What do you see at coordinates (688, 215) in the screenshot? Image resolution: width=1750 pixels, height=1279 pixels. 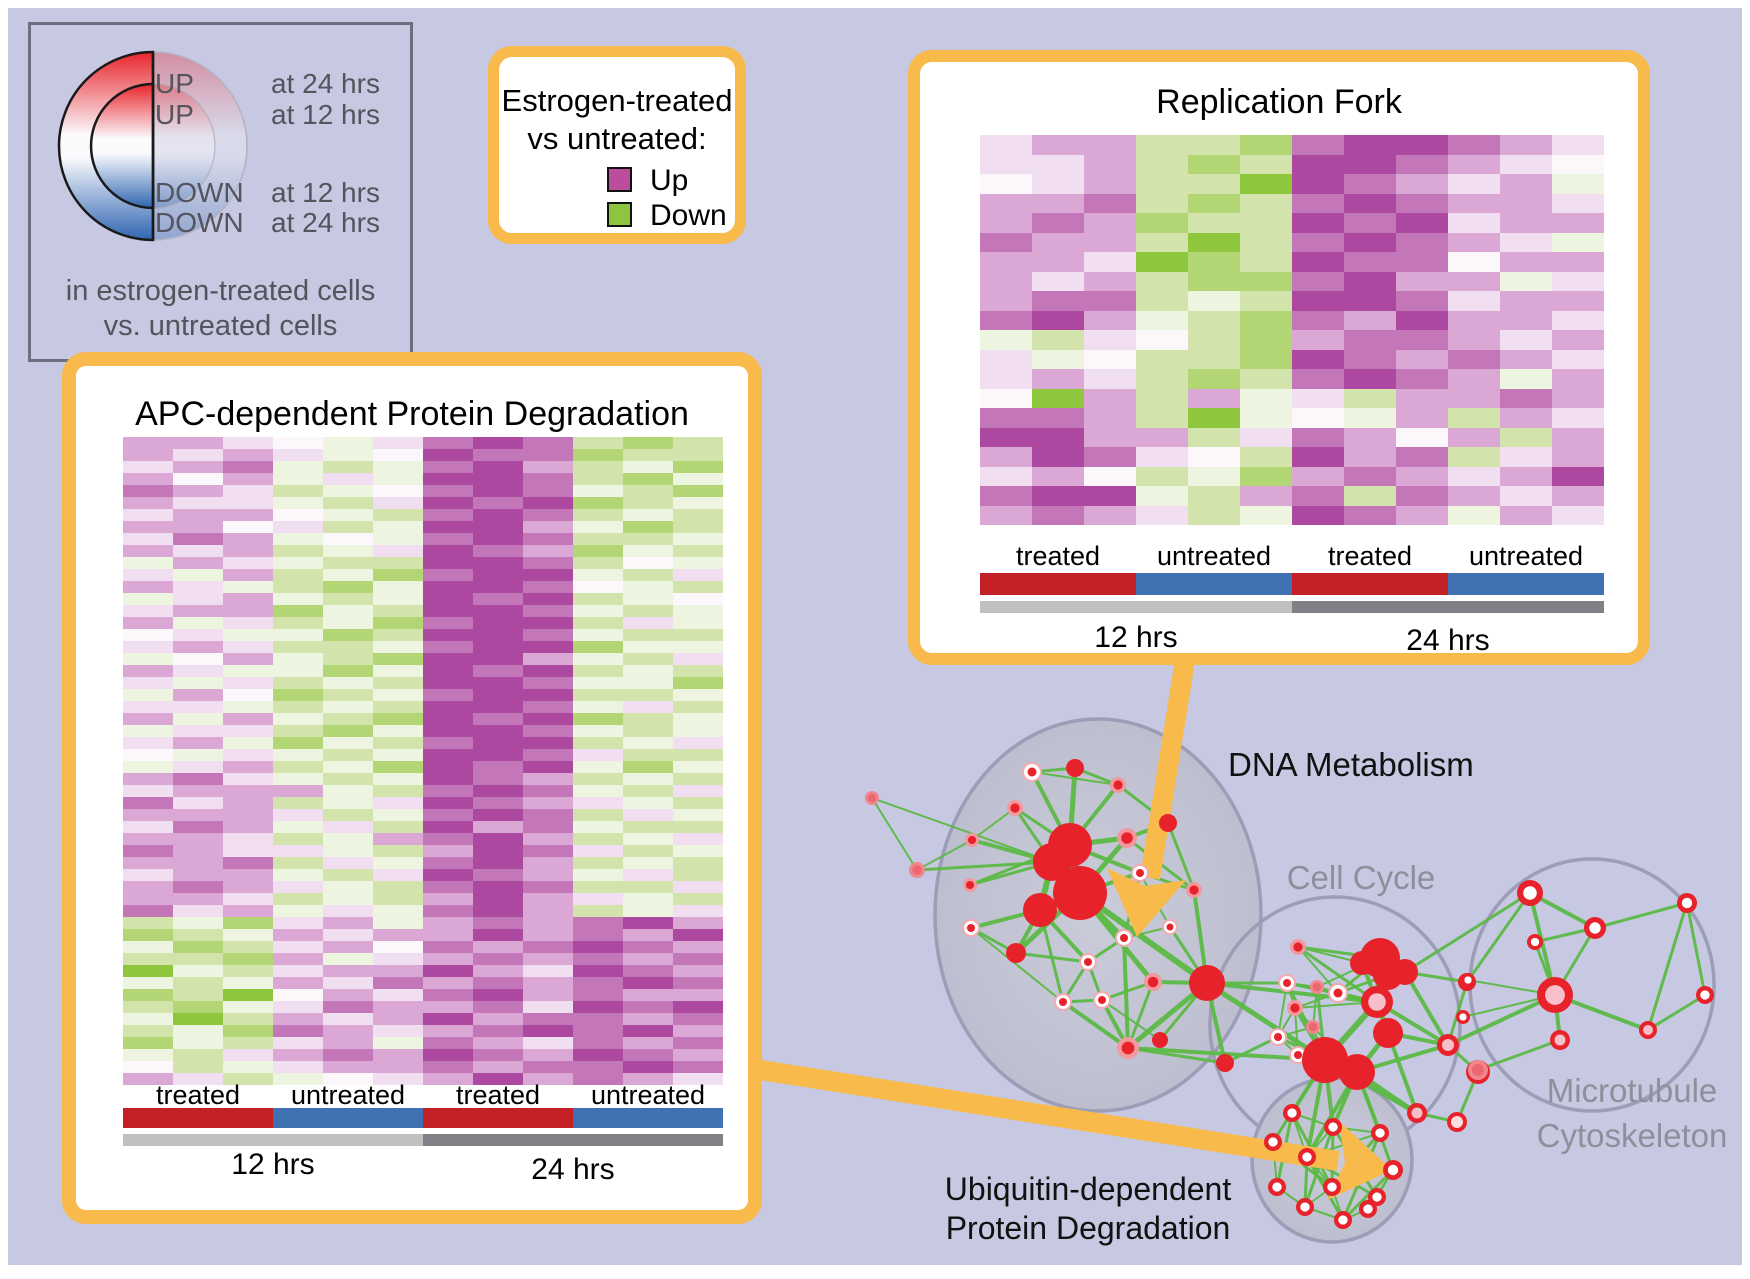 I see `down-label: Down` at bounding box center [688, 215].